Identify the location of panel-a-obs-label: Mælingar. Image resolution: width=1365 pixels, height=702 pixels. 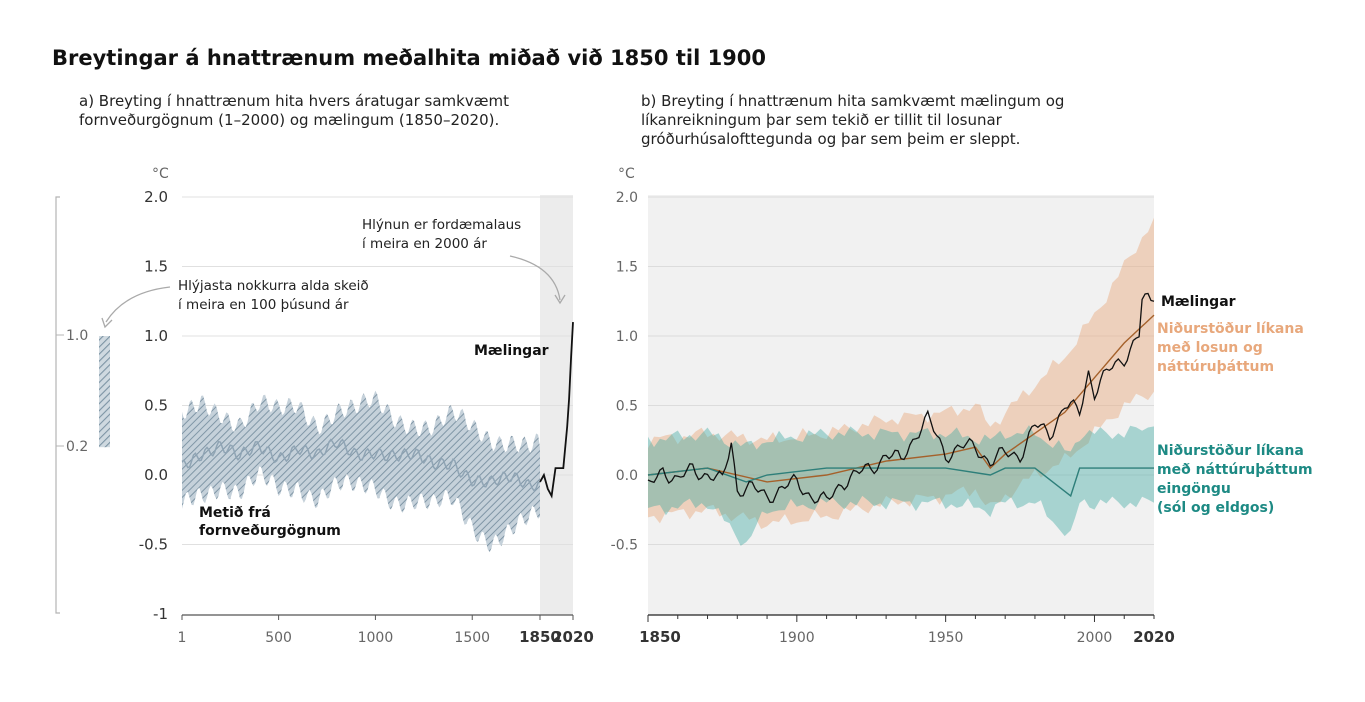
(511, 351).